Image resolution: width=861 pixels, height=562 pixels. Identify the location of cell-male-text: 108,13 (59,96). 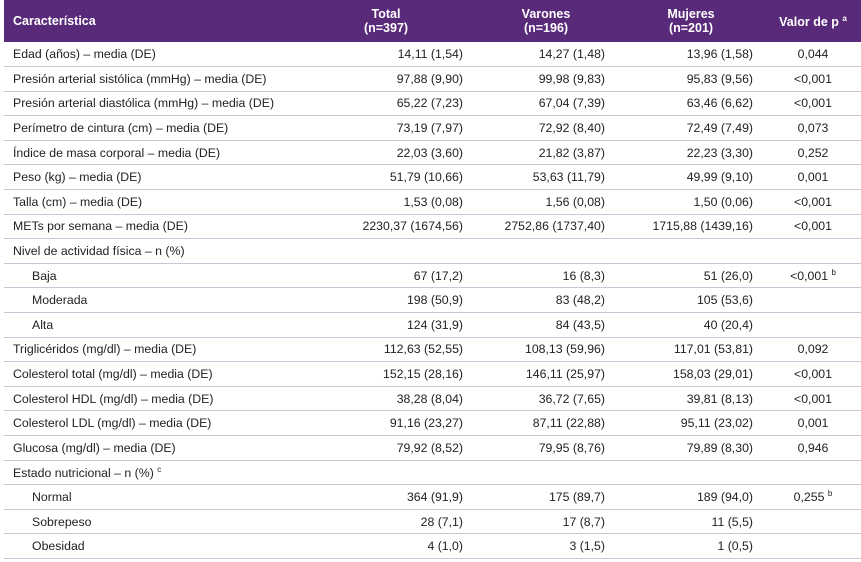
(565, 349).